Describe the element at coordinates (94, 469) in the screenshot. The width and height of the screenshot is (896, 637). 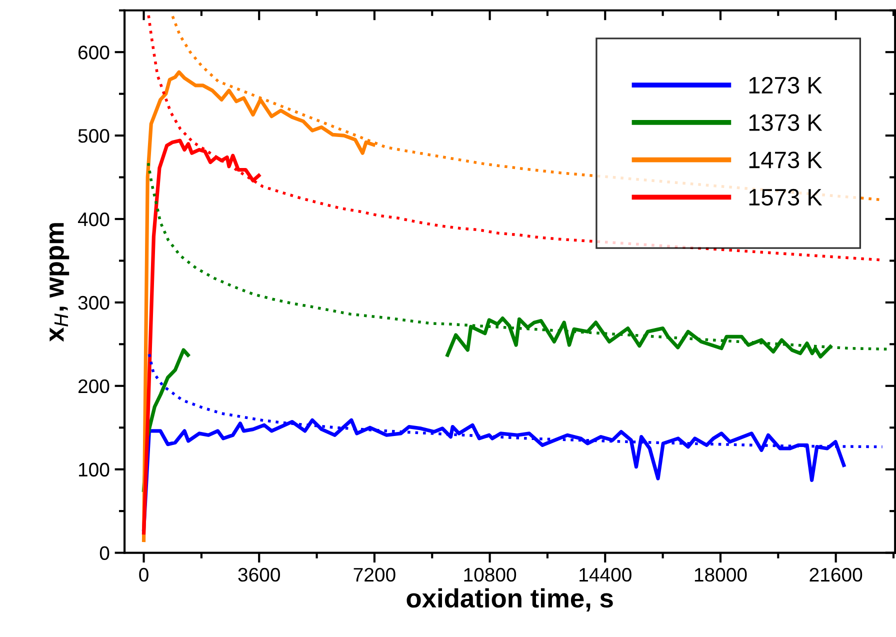
I see `y-tick-label: 100` at that location.